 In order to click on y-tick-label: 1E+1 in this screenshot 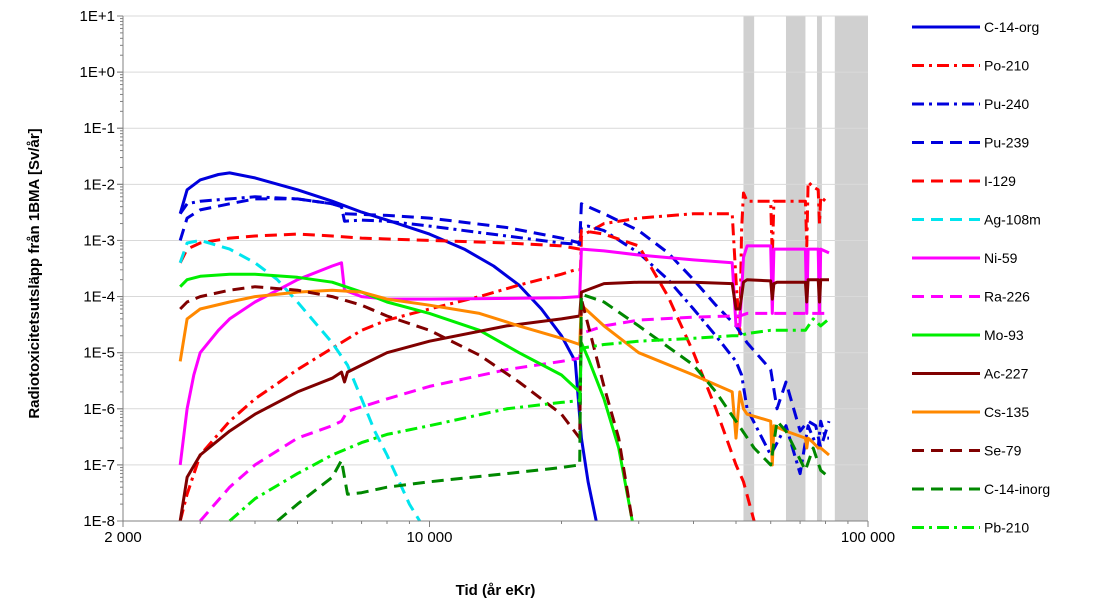, I will do `click(97, 16)`.